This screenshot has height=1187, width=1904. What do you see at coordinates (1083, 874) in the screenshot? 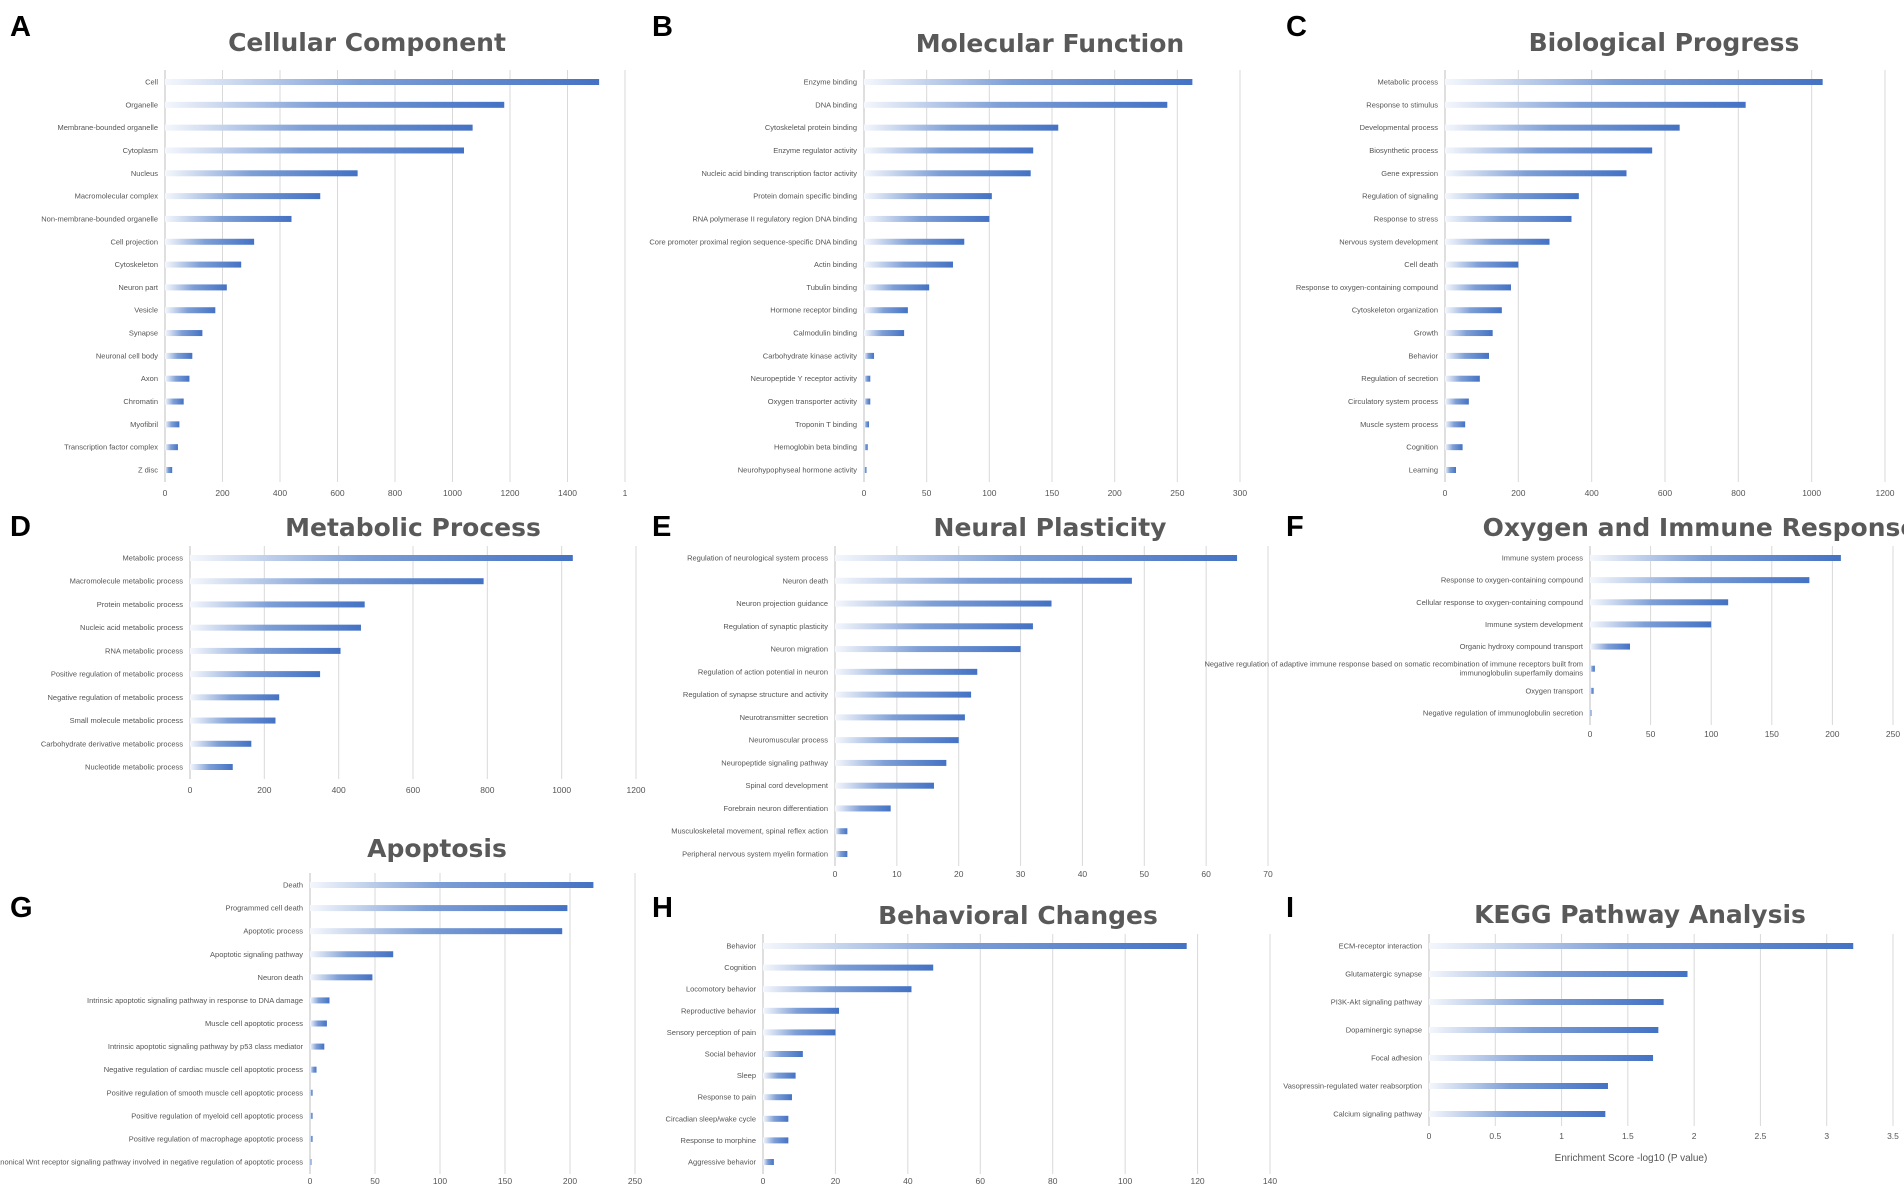
I see `x-tick-label: 40` at bounding box center [1083, 874].